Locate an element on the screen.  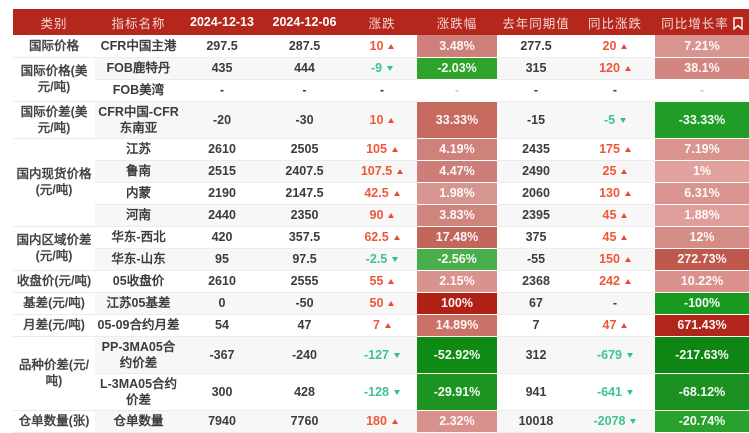
change-value-down: -127 is located at coordinates (382, 355).